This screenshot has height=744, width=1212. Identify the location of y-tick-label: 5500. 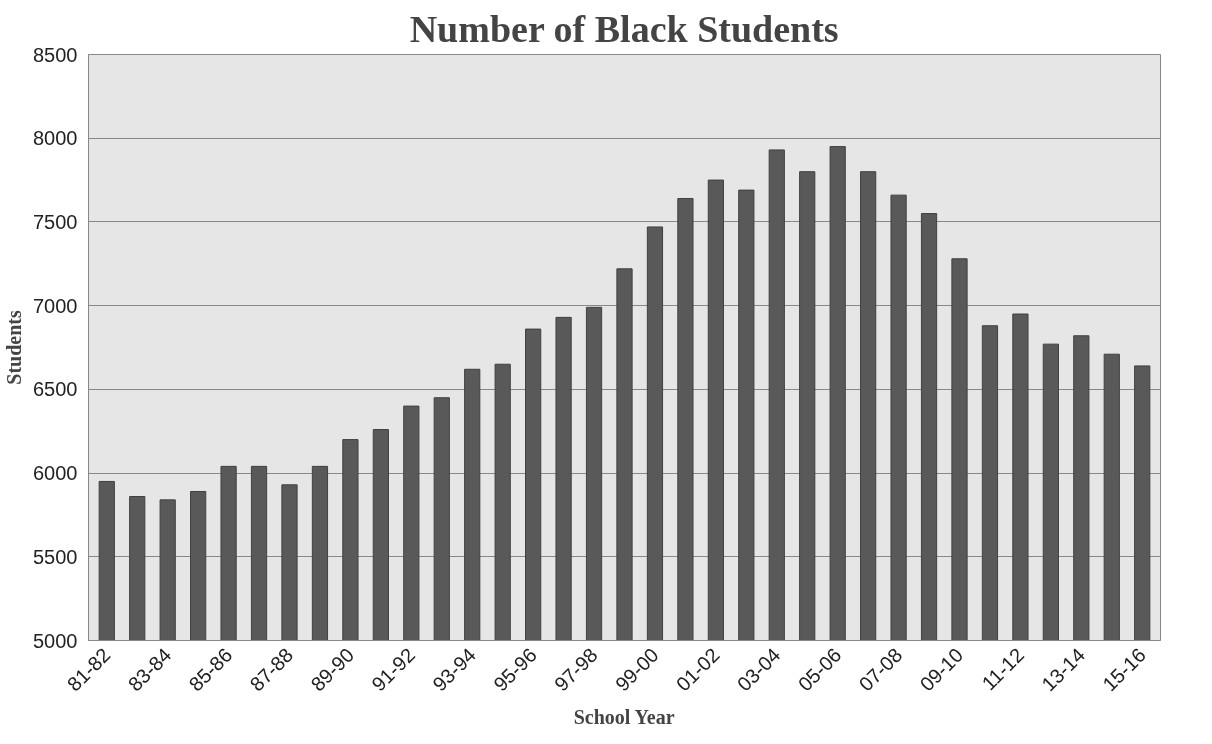
(55, 556).